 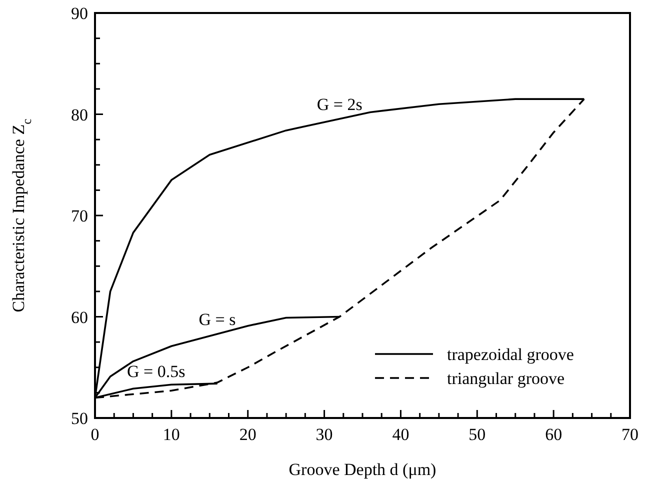 What do you see at coordinates (79, 216) in the screenshot?
I see `y-tick-label: 70` at bounding box center [79, 216].